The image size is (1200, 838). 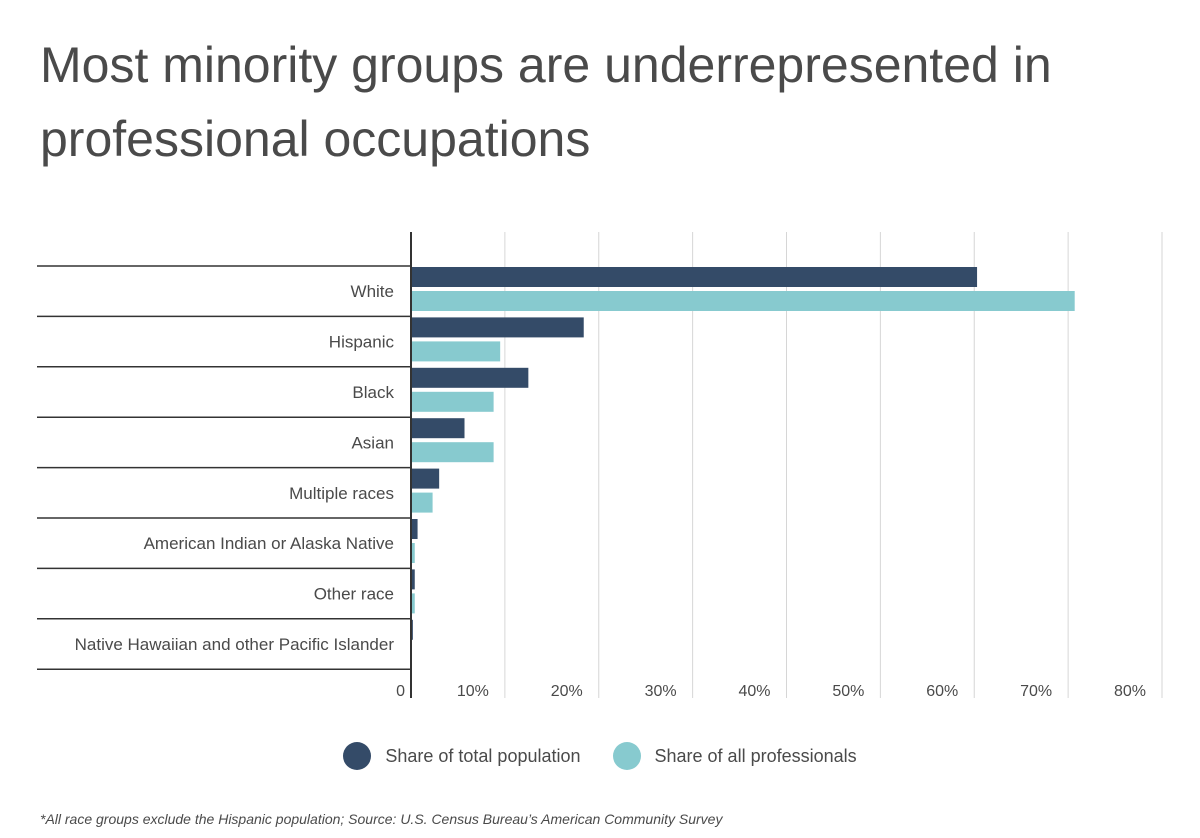 What do you see at coordinates (362, 342) in the screenshot?
I see `category-label: Hispanic` at bounding box center [362, 342].